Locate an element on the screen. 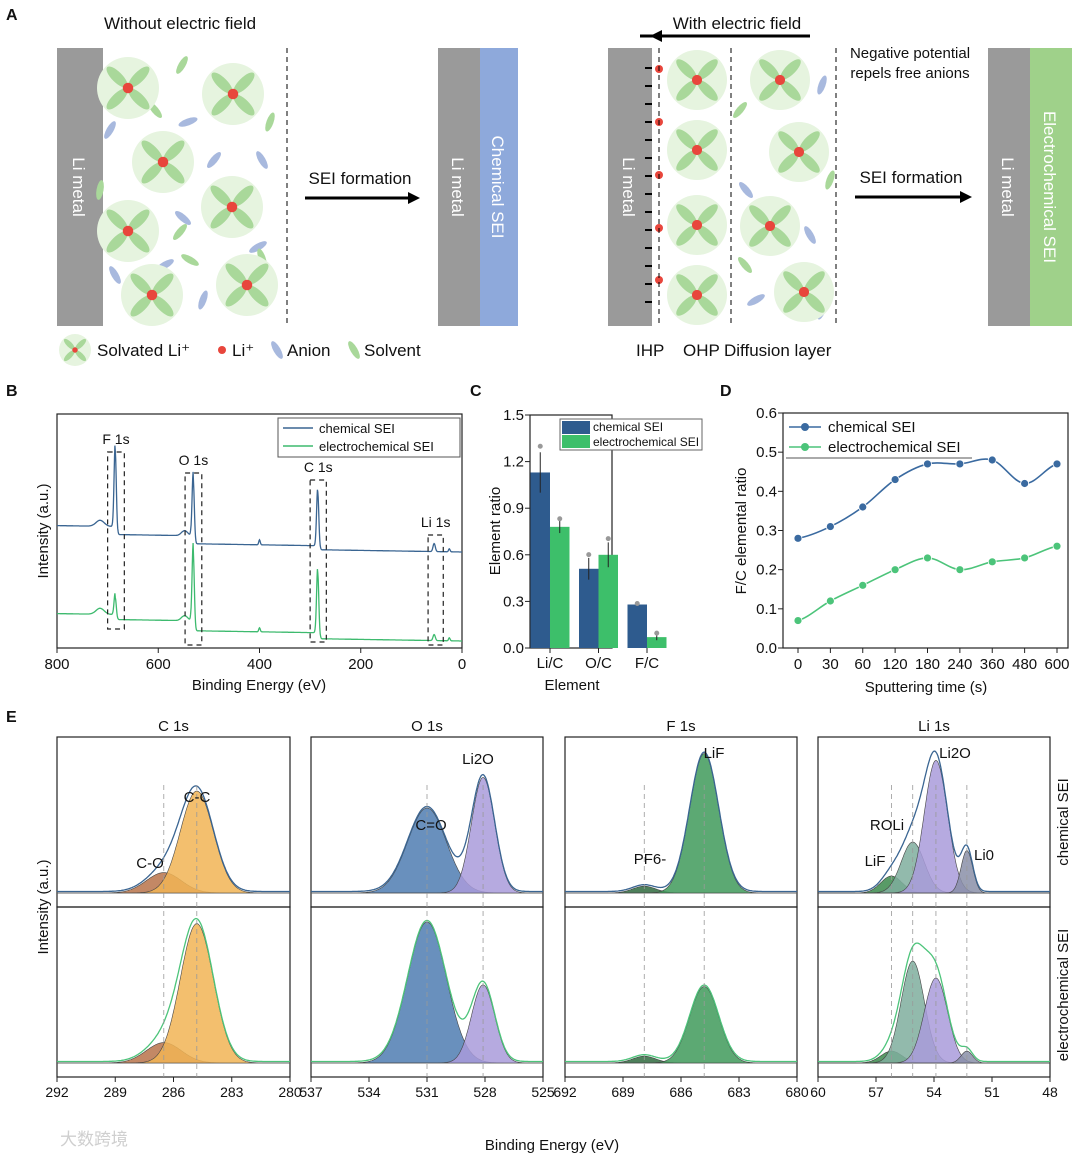 This screenshot has width=1080, height=1158. sei-label: Chemical SEI is located at coordinates (497, 187).